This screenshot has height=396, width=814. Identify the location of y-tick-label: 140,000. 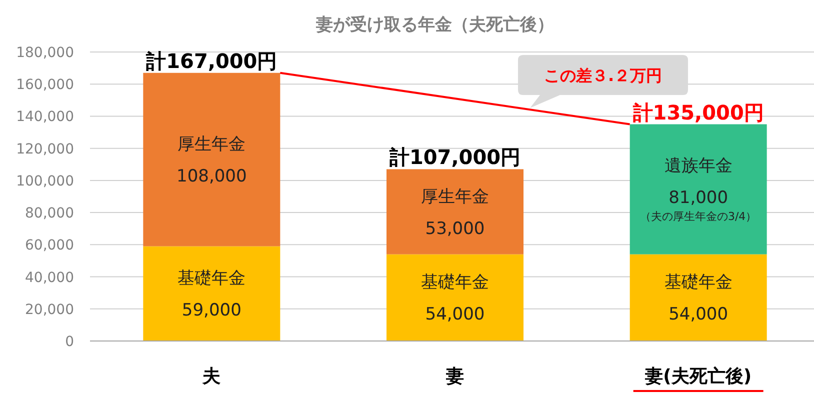
(45, 117).